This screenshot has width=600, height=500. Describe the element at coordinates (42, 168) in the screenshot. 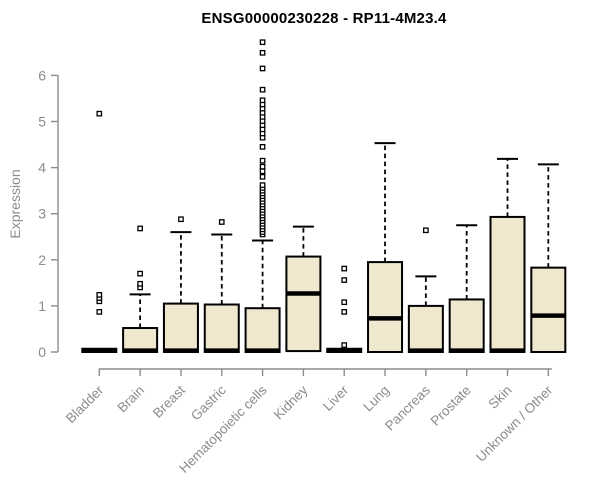

I see `y-tick-label: 4` at that location.